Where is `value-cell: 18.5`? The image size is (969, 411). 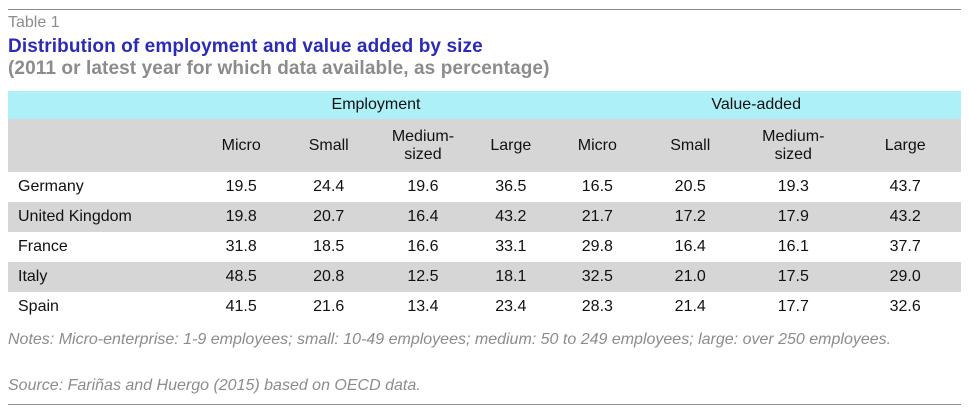 value-cell: 18.5 is located at coordinates (329, 246).